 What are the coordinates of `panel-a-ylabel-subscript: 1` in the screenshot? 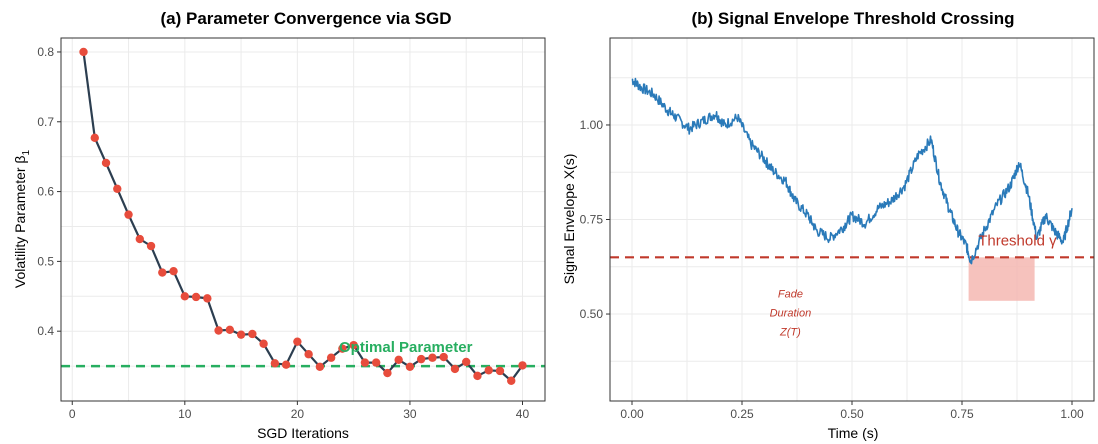 It's located at (26, 153).